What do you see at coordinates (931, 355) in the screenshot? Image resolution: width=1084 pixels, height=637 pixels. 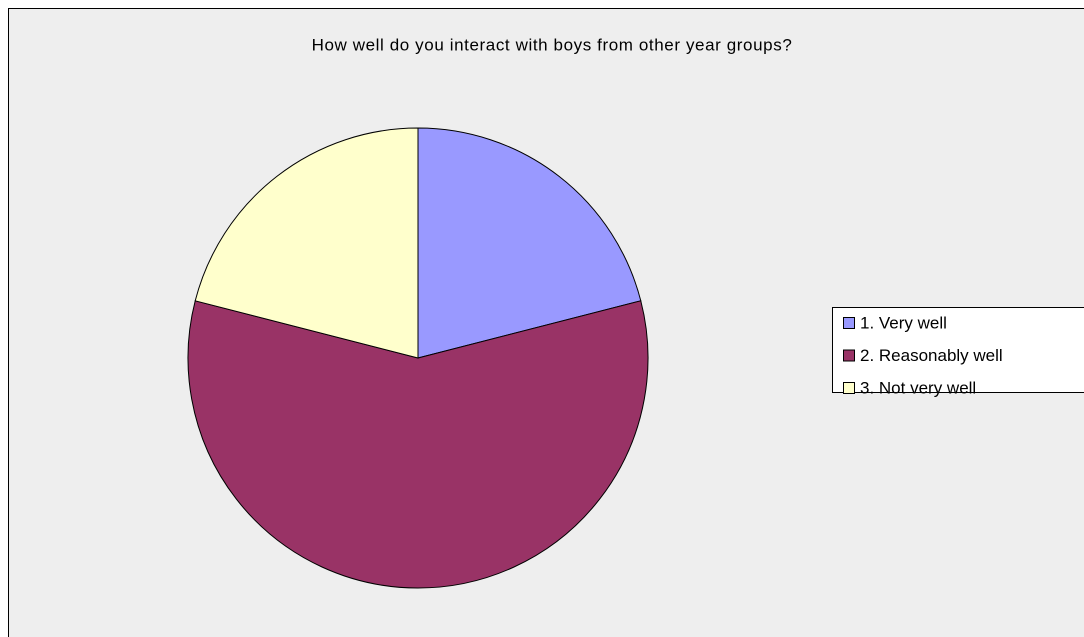 I see `legend-label: 2. Reasonably well` at bounding box center [931, 355].